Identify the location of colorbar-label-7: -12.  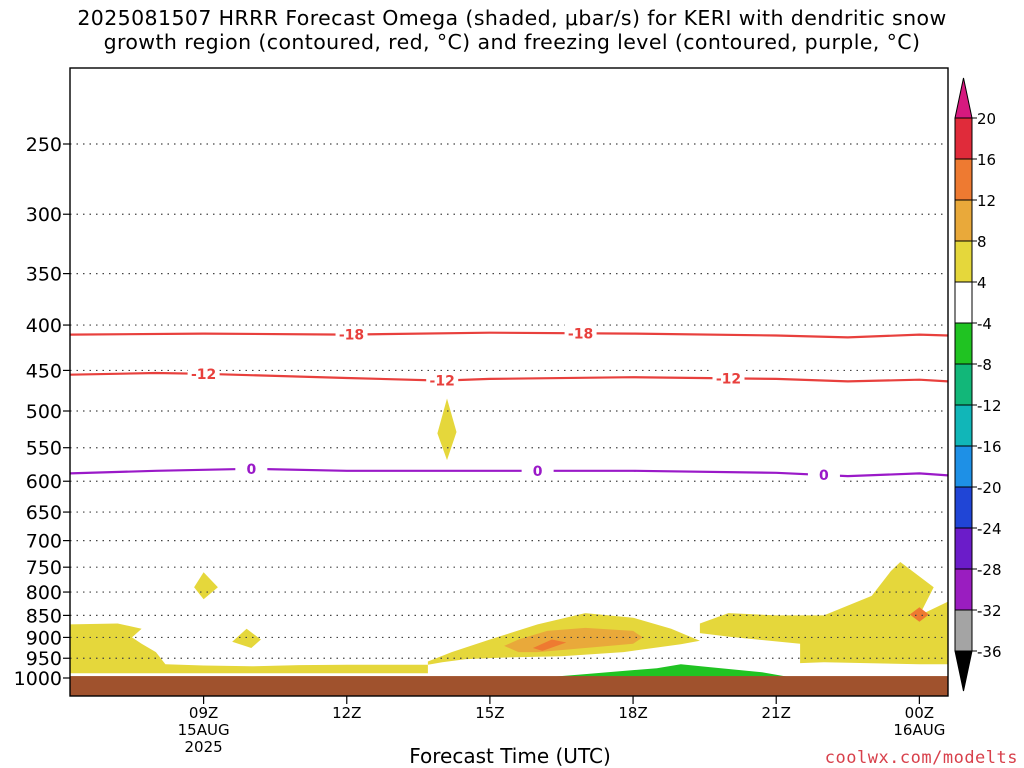
(989, 406).